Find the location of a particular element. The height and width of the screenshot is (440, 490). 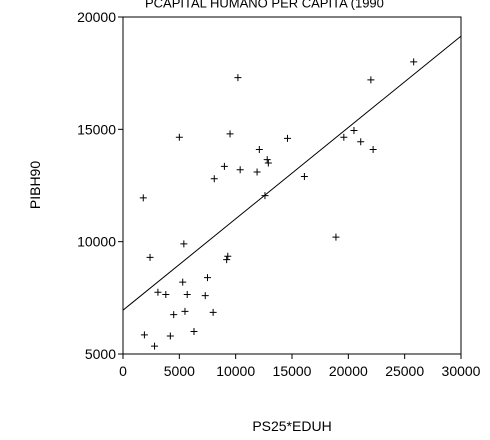

y-tick-label: 5000 is located at coordinates (100, 354).